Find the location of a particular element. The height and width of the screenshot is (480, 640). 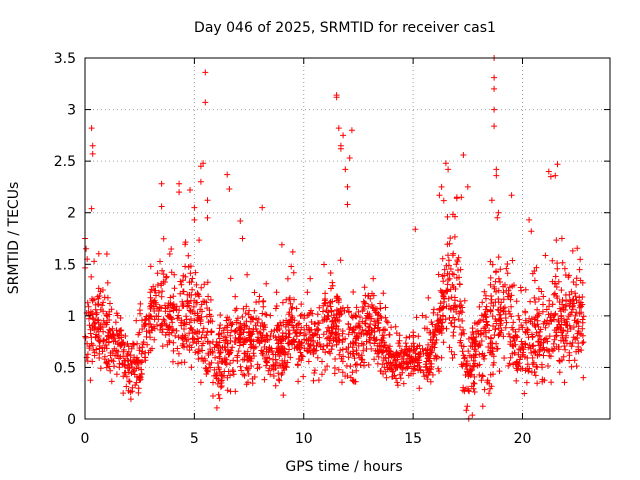

y-tick-label: 1.5 is located at coordinates (65, 265).